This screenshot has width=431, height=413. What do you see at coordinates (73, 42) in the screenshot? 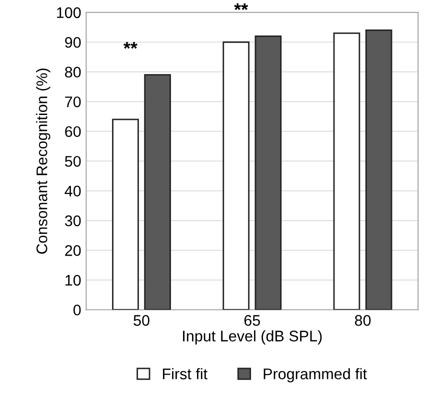
I see `y-tick-label: 90` at bounding box center [73, 42].